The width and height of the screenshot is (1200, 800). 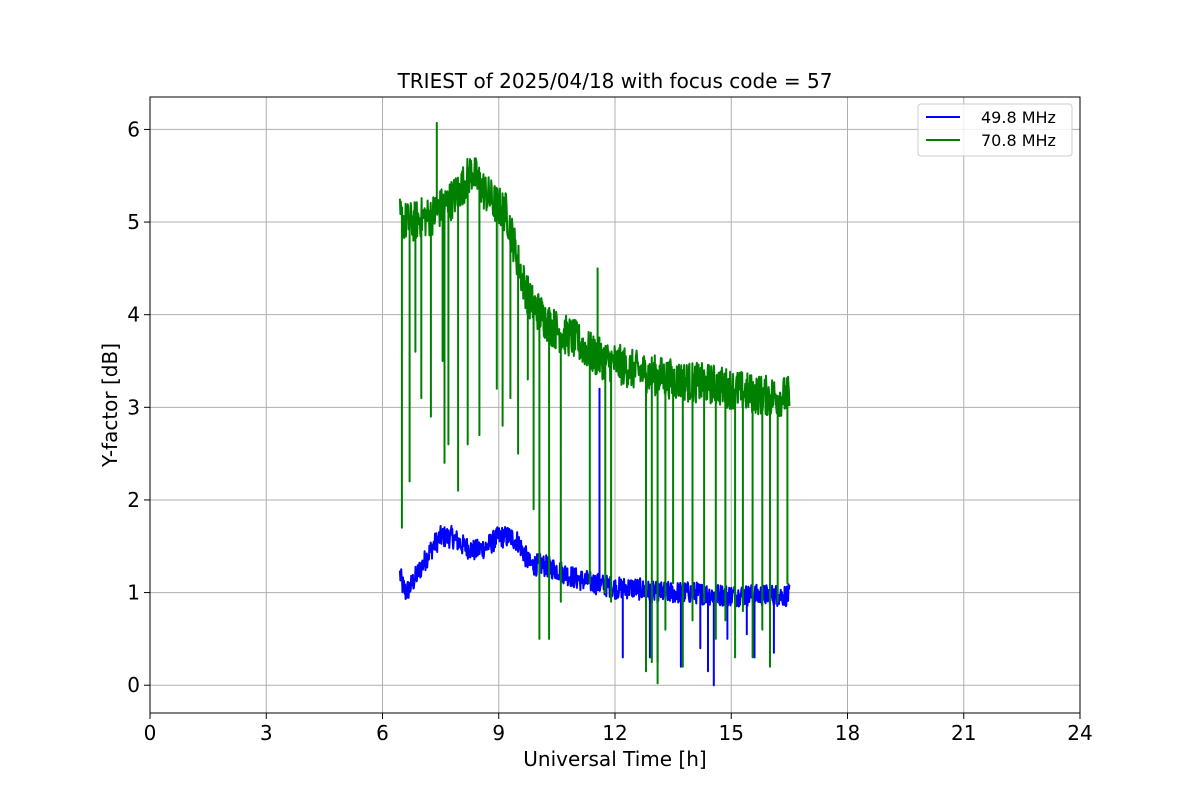 I want to click on legend: 49.8 MHz 70.8 MHz, so click(x=995, y=130).